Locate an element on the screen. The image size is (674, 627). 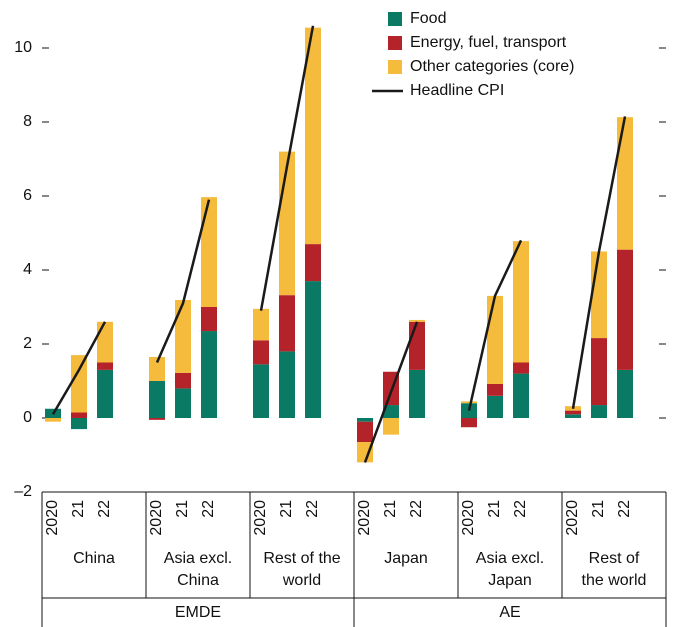
y-tick-label: 10 is located at coordinates (23, 47).